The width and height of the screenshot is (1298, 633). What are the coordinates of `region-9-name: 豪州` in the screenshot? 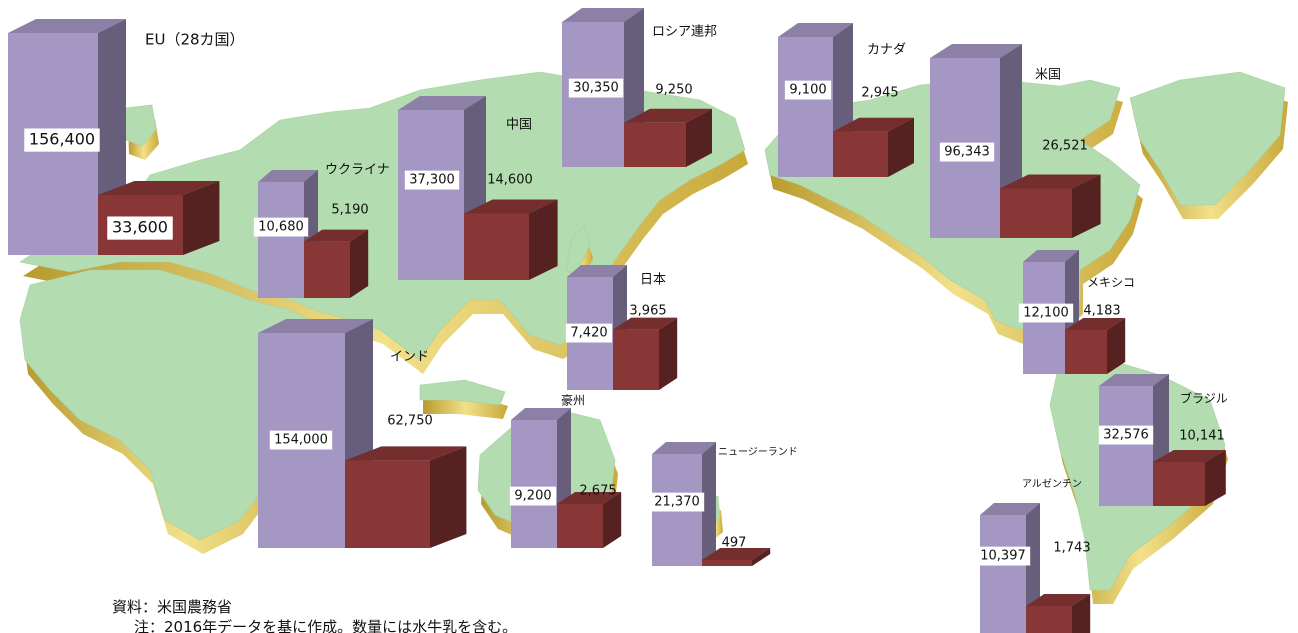 It's located at (573, 400).